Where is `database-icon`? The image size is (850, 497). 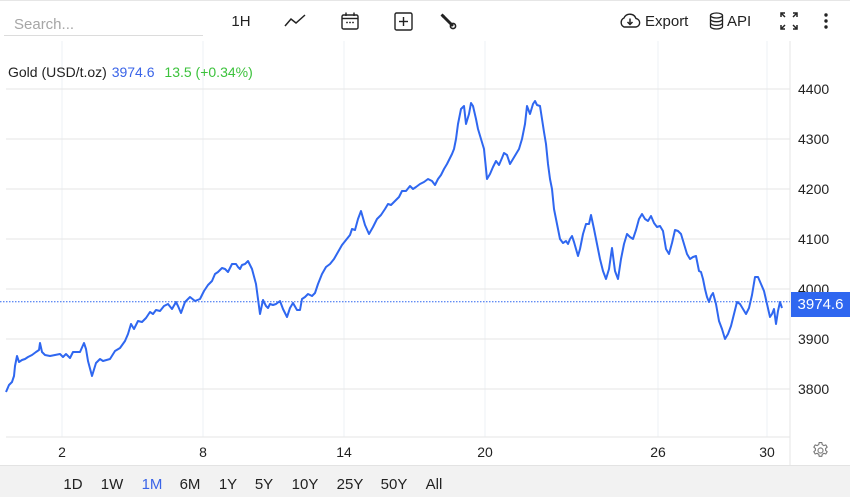
database-icon is located at coordinates (716, 21).